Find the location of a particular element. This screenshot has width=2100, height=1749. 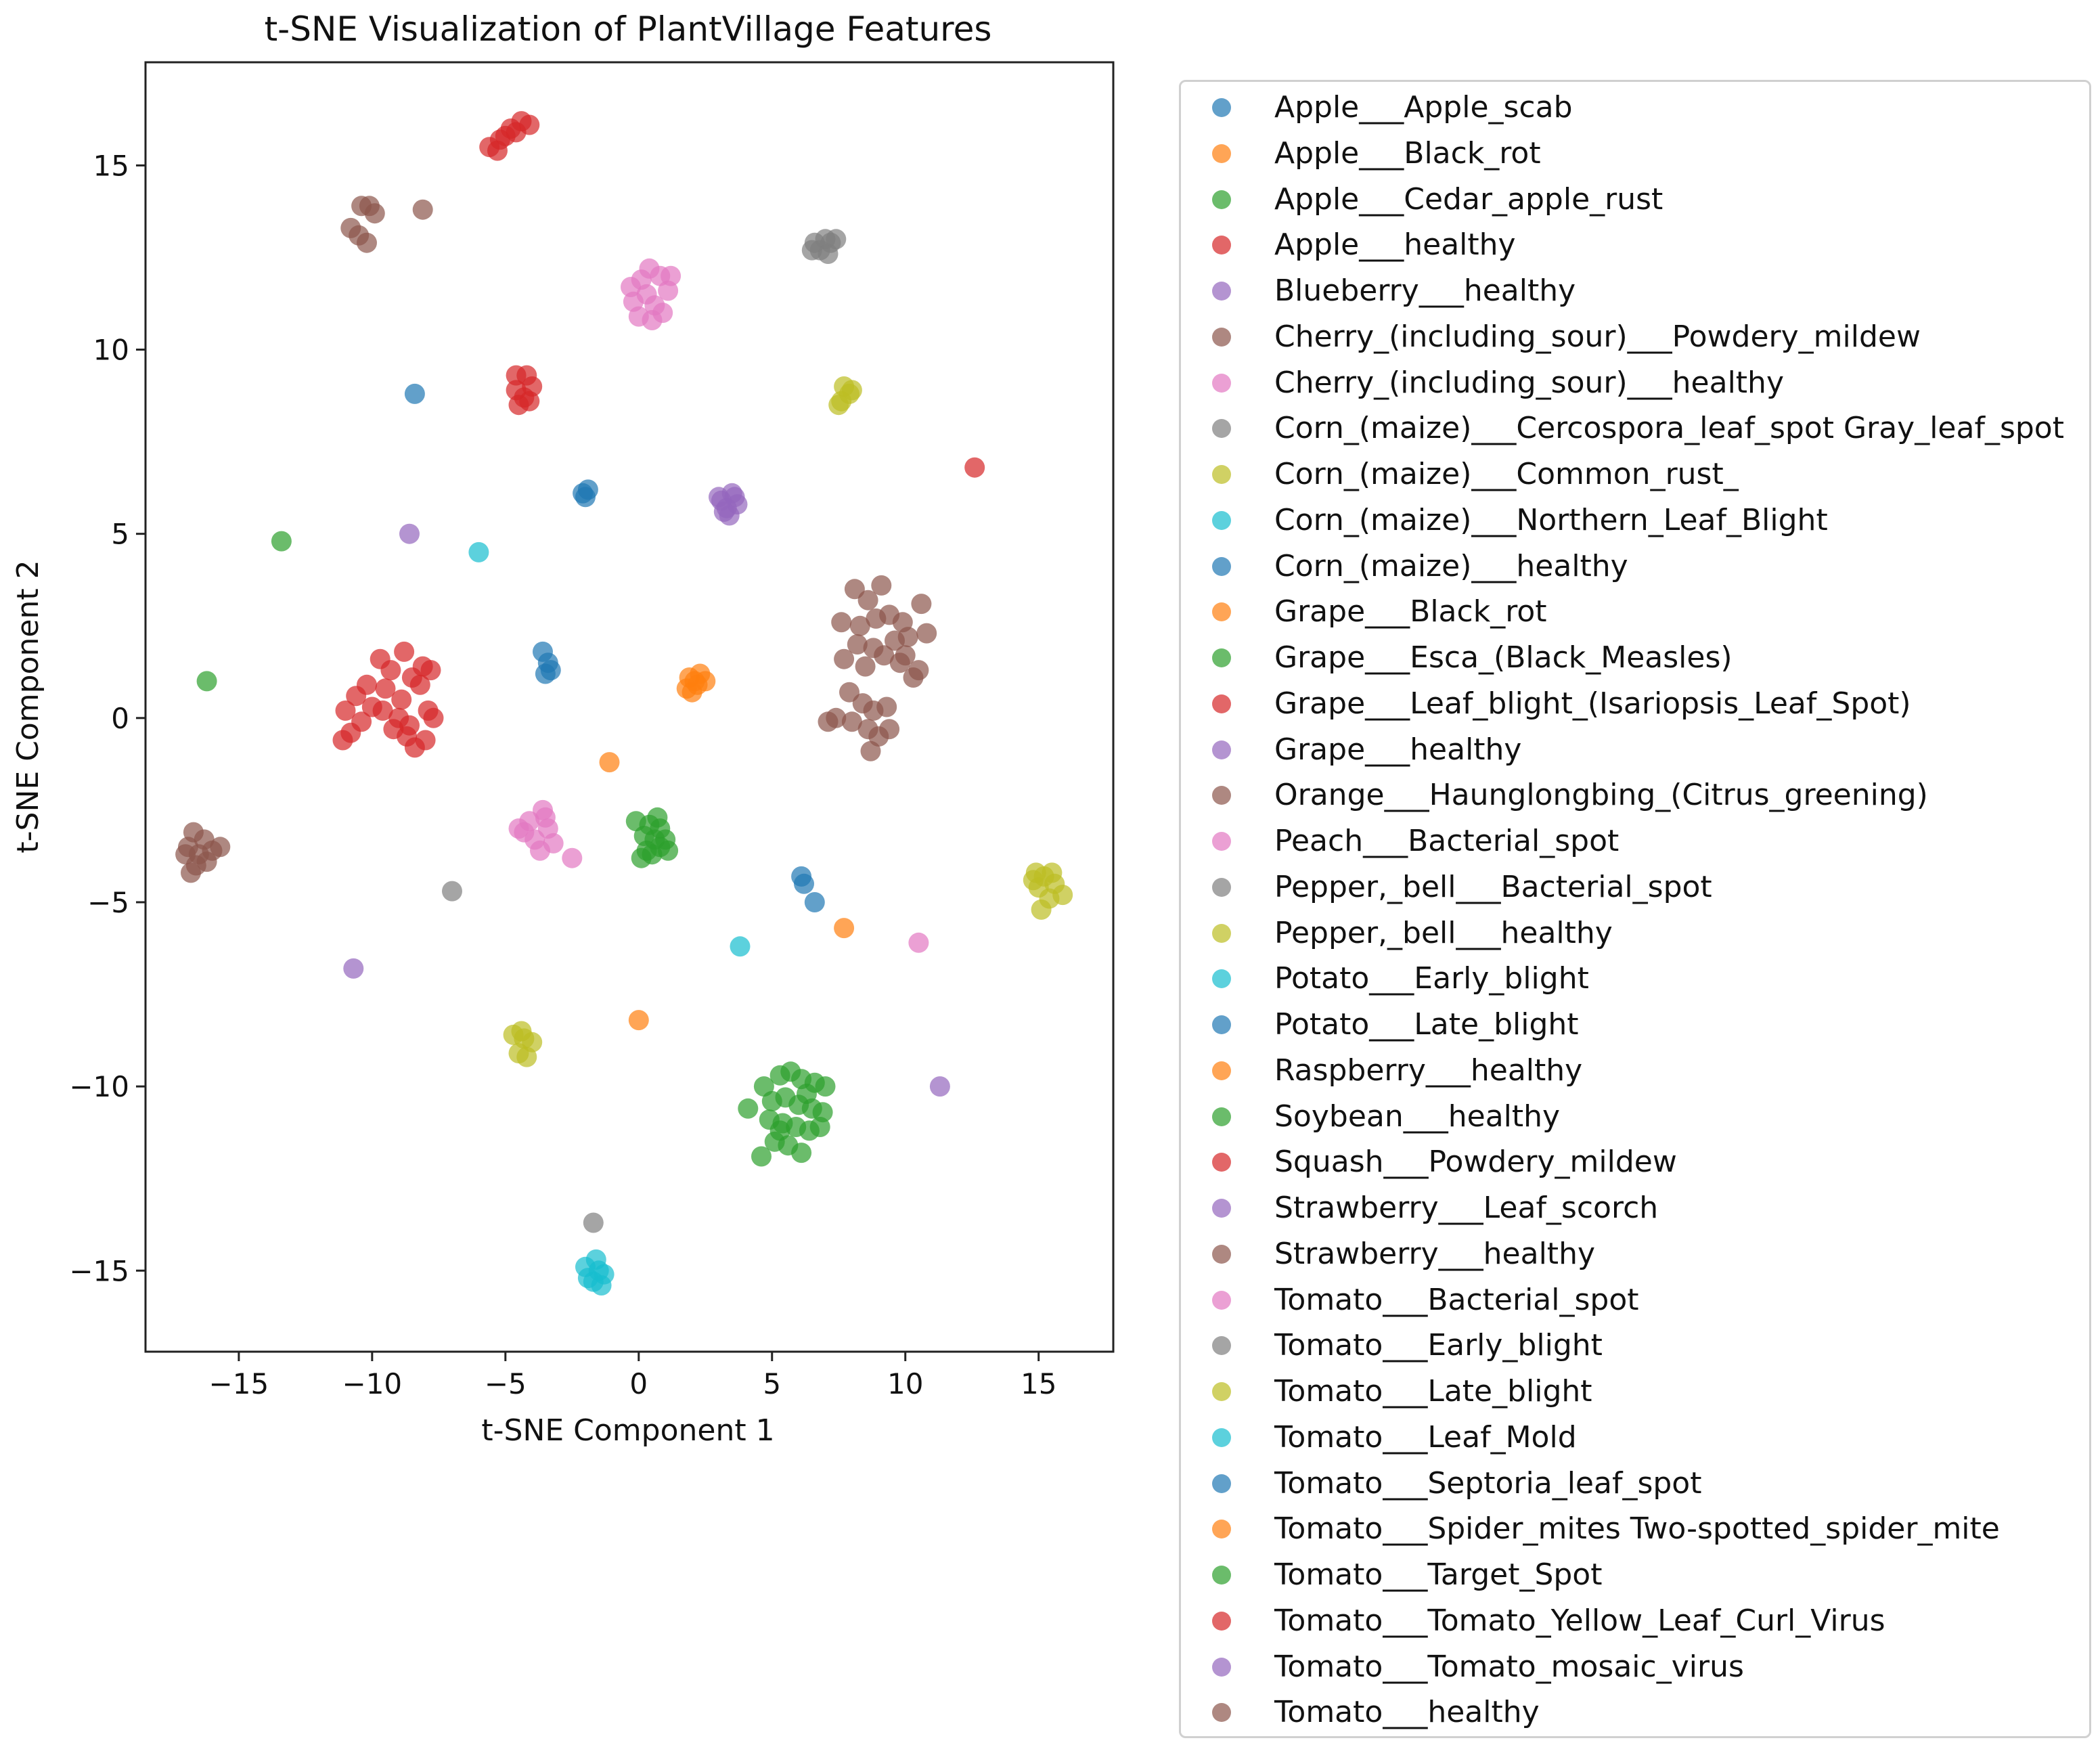

legend-item: Corn_(maize)___healthy is located at coordinates (1635, 566).